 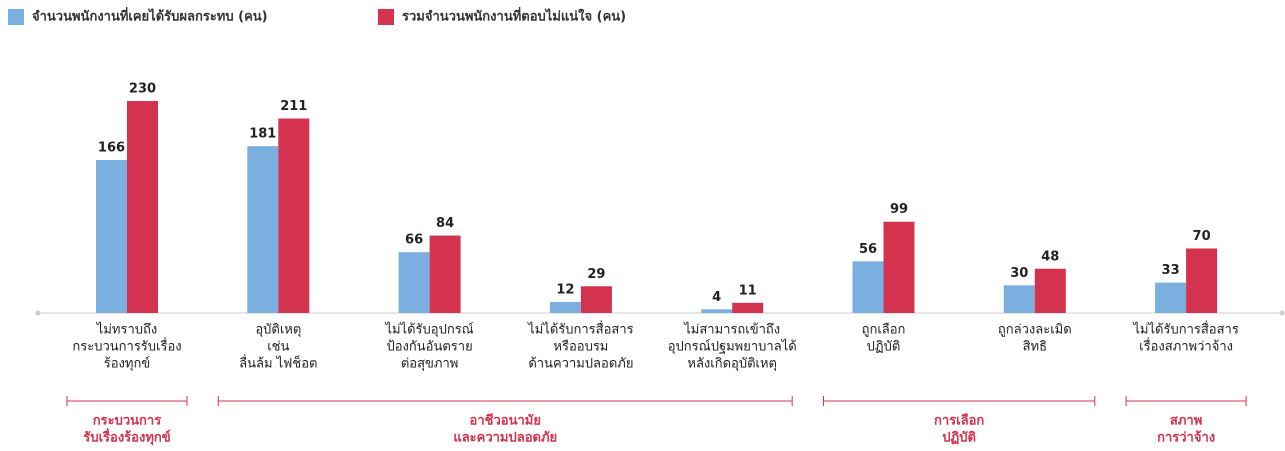 What do you see at coordinates (884, 347) in the screenshot?
I see `category-label: ปฏิบัติ` at bounding box center [884, 347].